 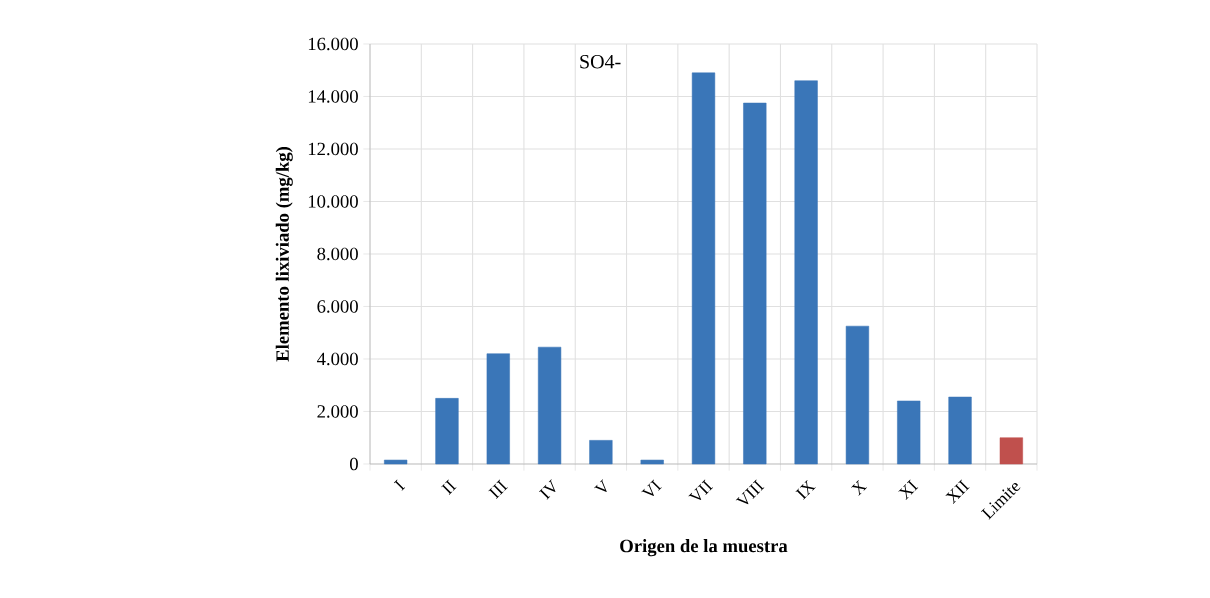 What do you see at coordinates (600, 62) in the screenshot?
I see `chart-title: SO4-` at bounding box center [600, 62].